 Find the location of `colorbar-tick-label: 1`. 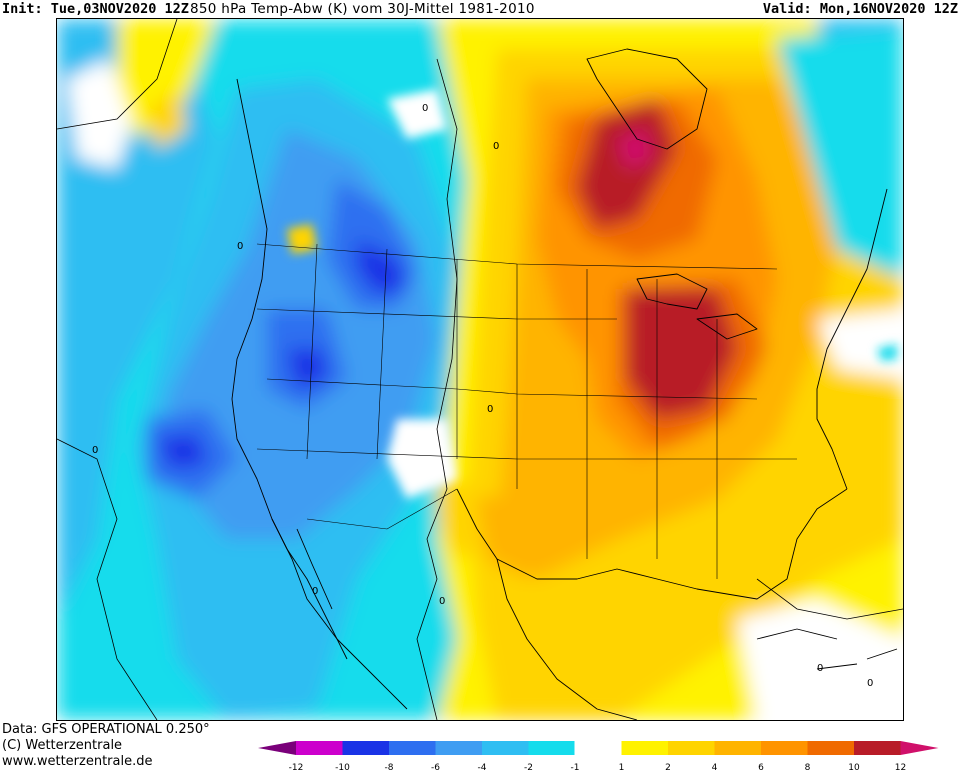

colorbar-tick-label: 1 is located at coordinates (622, 768).